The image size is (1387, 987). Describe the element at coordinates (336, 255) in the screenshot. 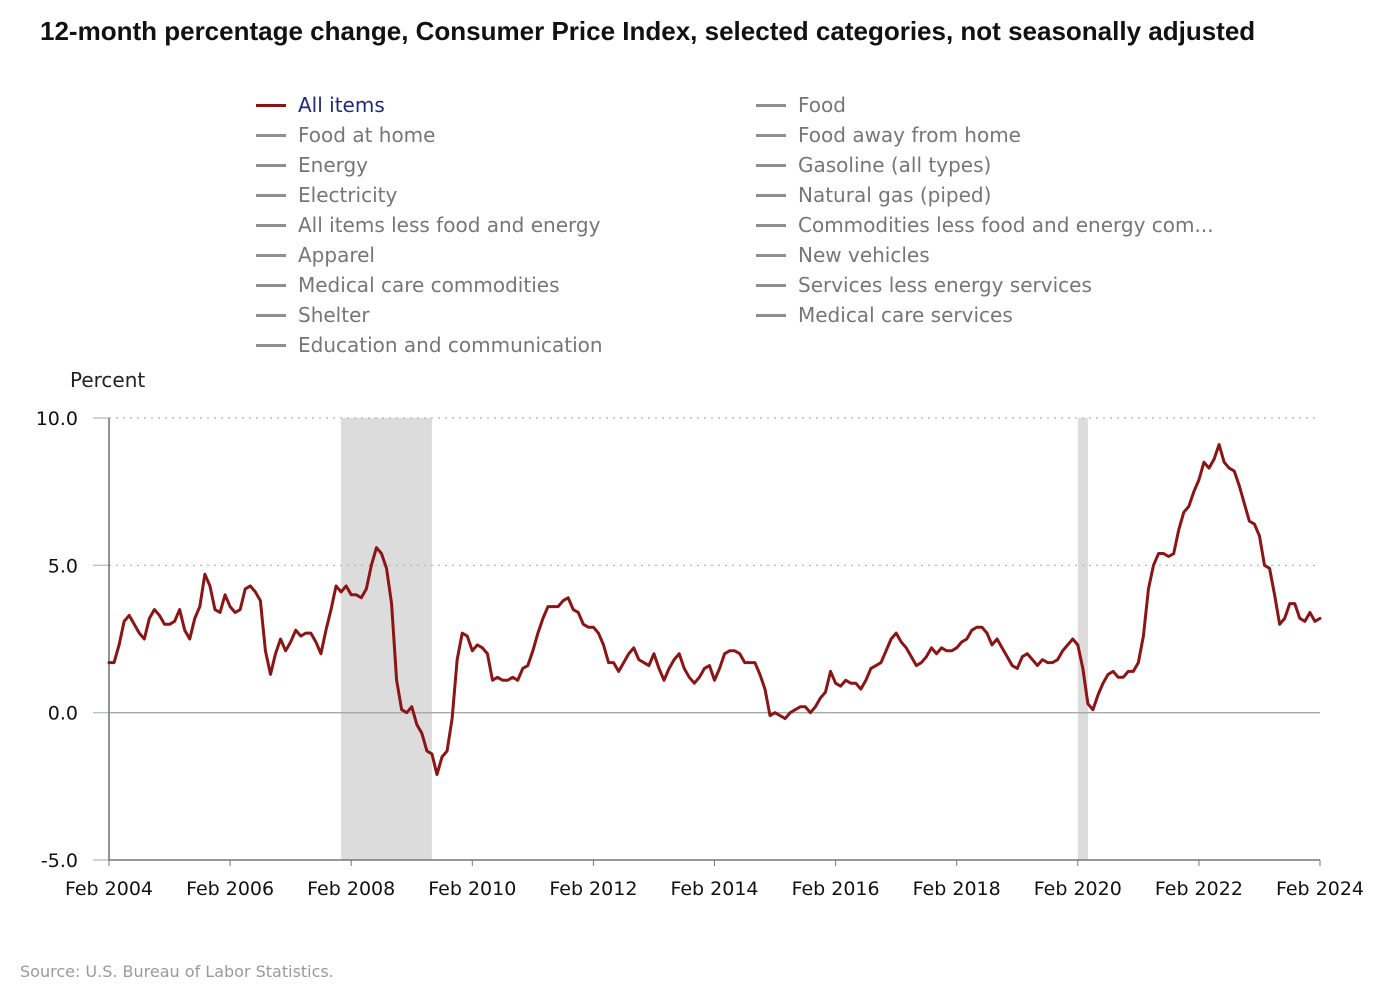

I see `legend-label: Apparel` at that location.